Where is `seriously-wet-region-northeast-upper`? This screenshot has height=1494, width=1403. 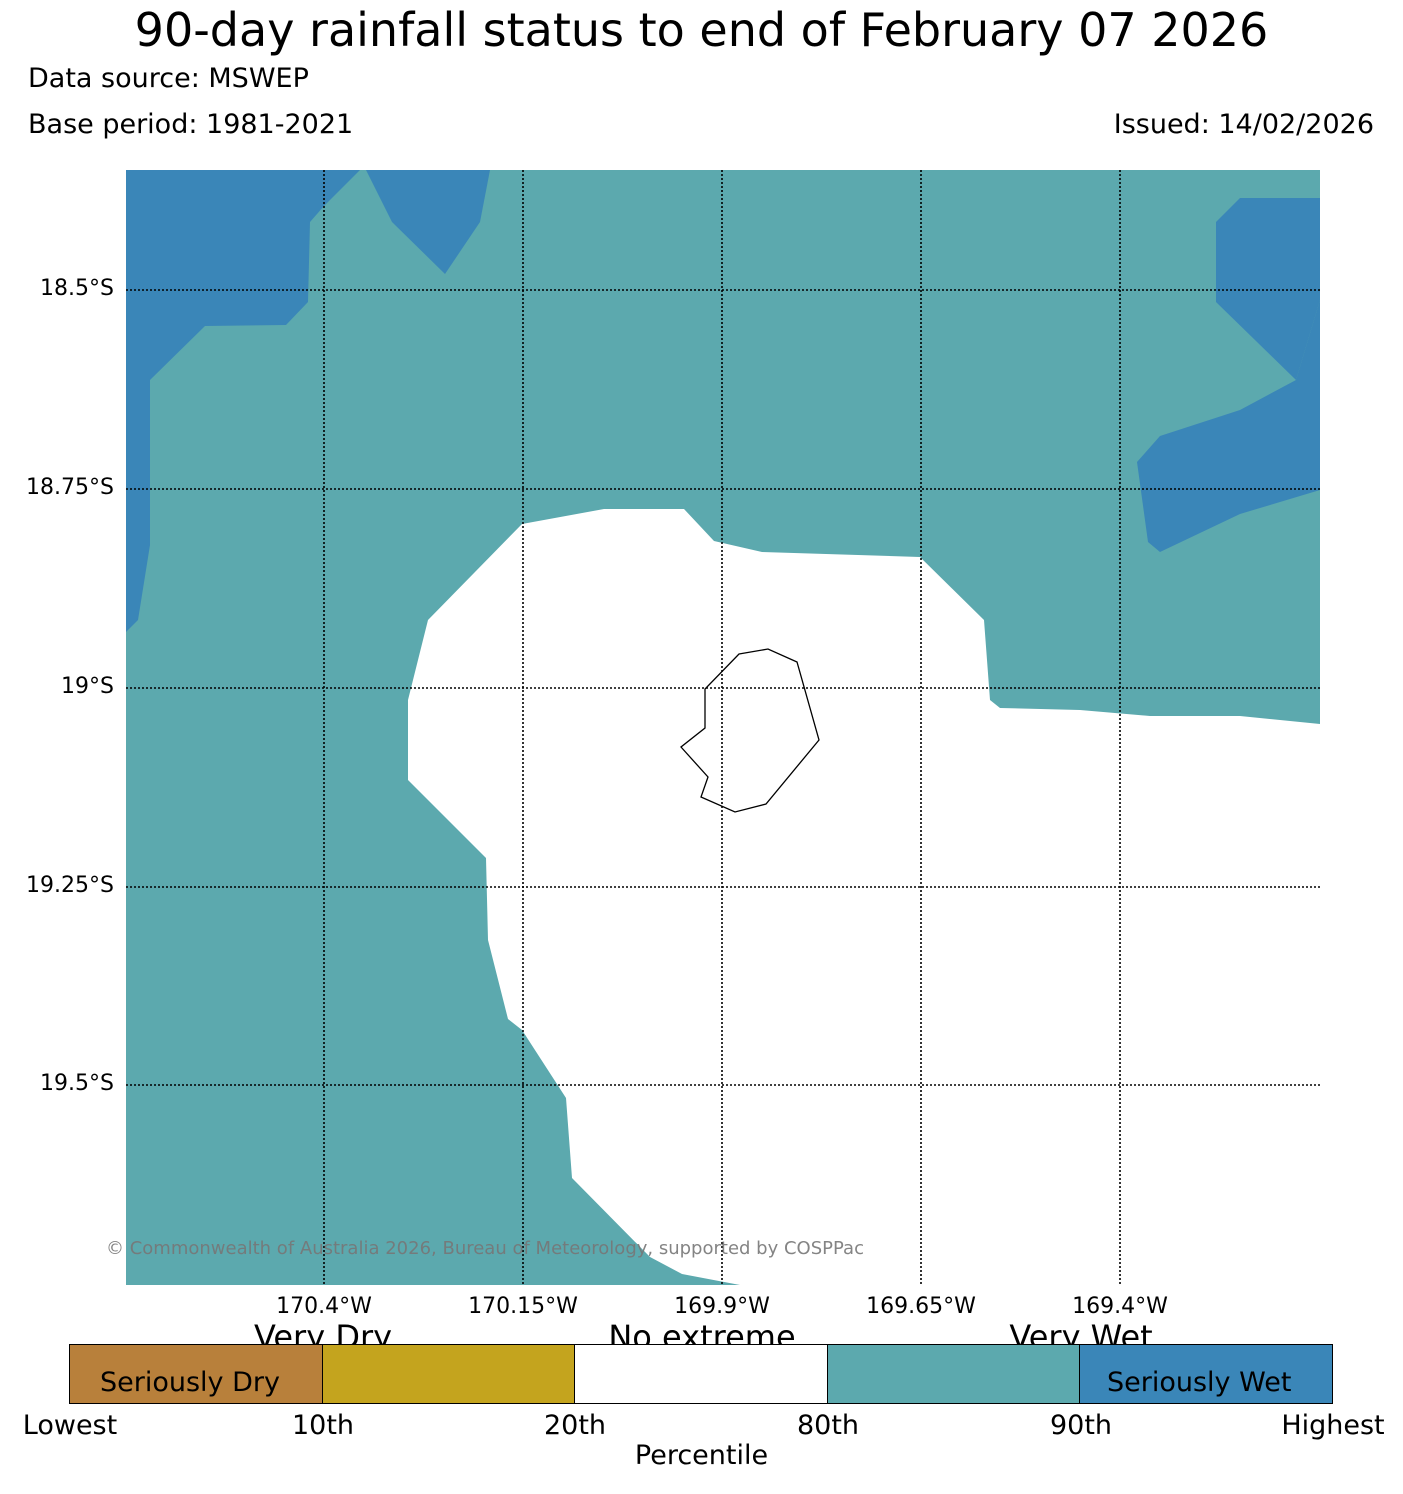
seriously-wet-region-northeast-upper is located at coordinates (1268, 289).